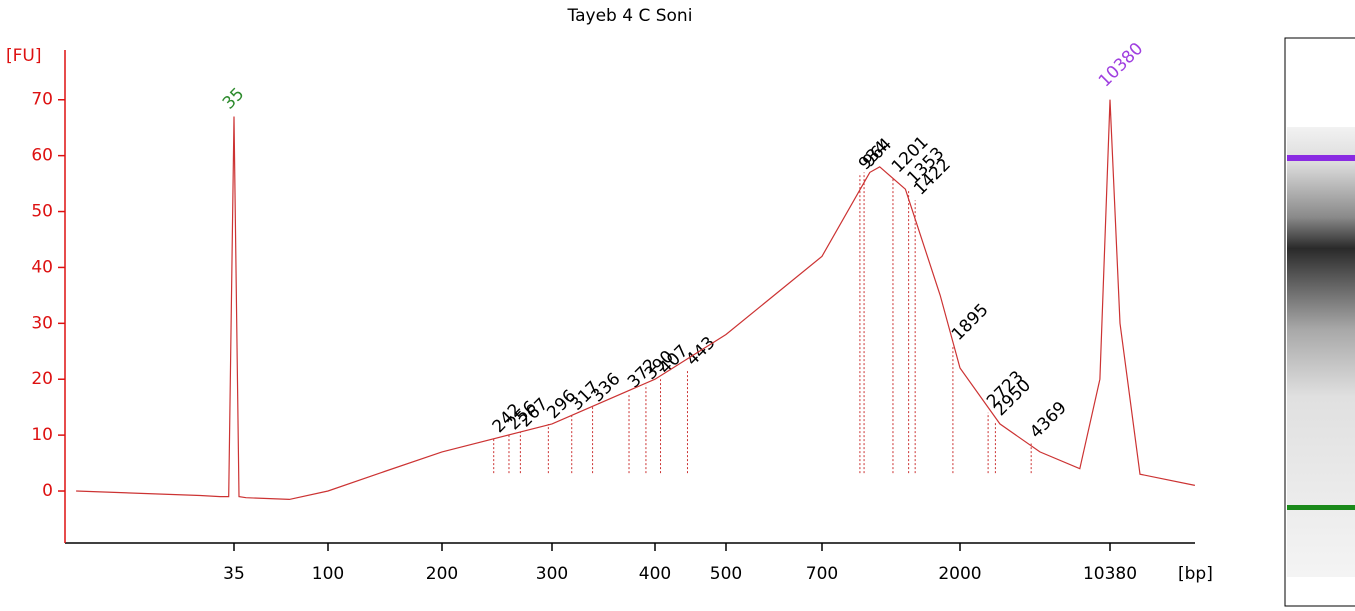 Image resolution: width=1355 pixels, height=611 pixels. Describe the element at coordinates (42, 323) in the screenshot. I see `y-tick-label: 30` at that location.